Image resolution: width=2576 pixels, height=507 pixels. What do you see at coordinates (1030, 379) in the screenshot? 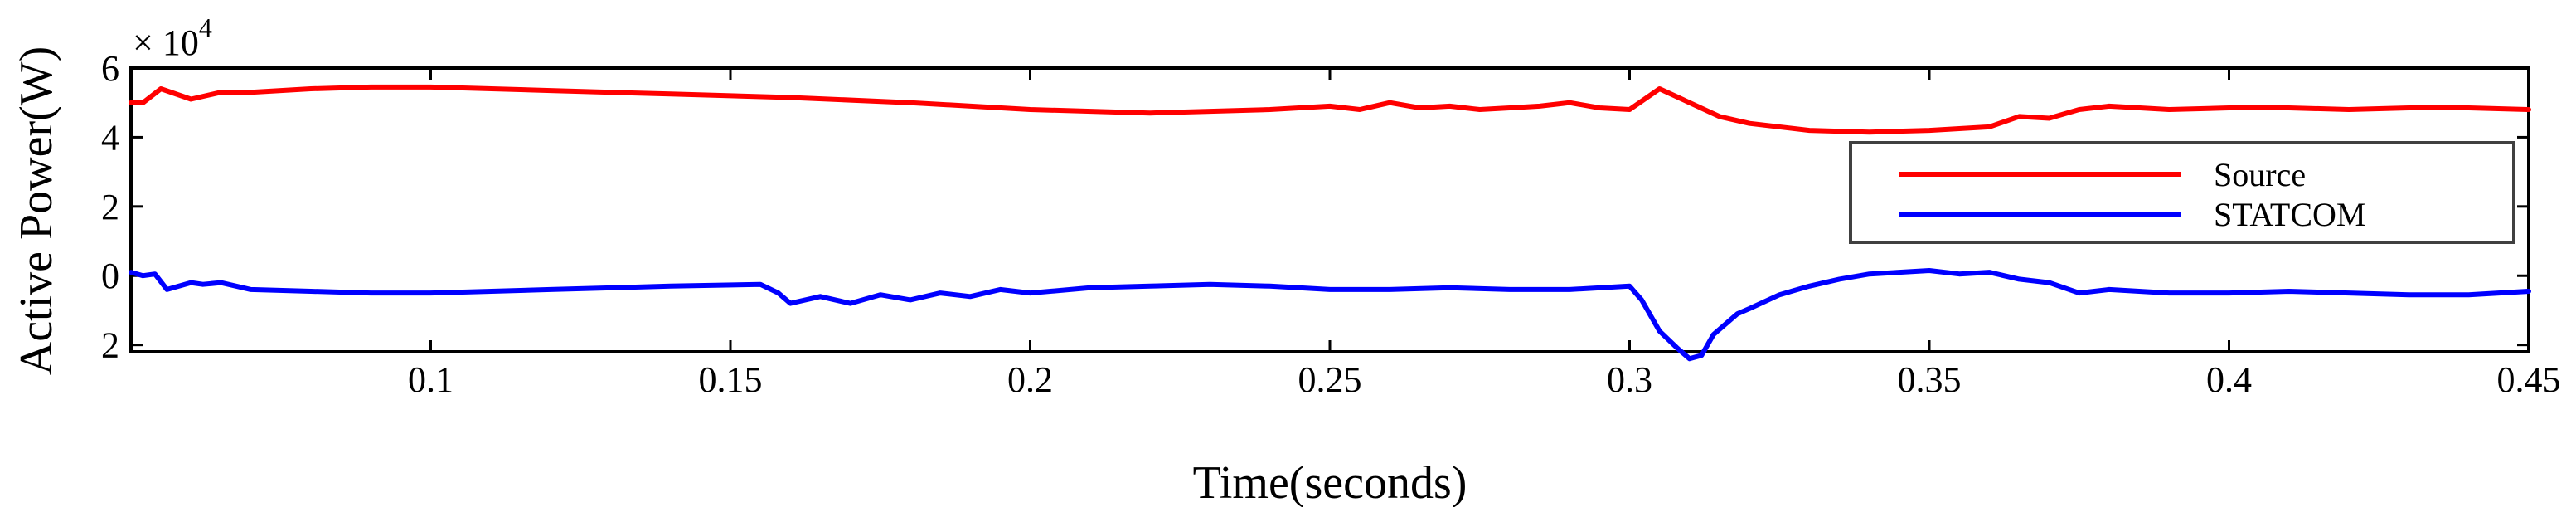
I see `x-tick-label: 0.2` at bounding box center [1030, 379].